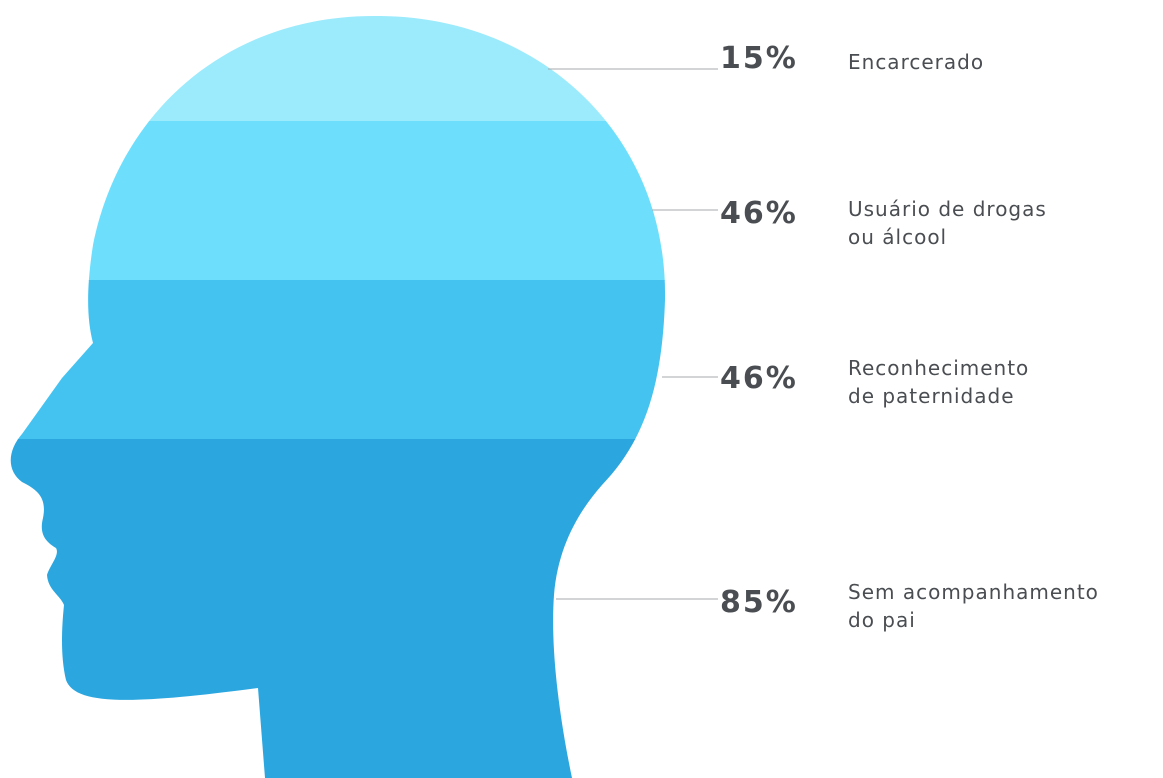 The width and height of the screenshot is (1163, 778). I want to click on stat-drug-alcohol-user: 46% Usuário de drogas ou álcool, so click(940, 237).